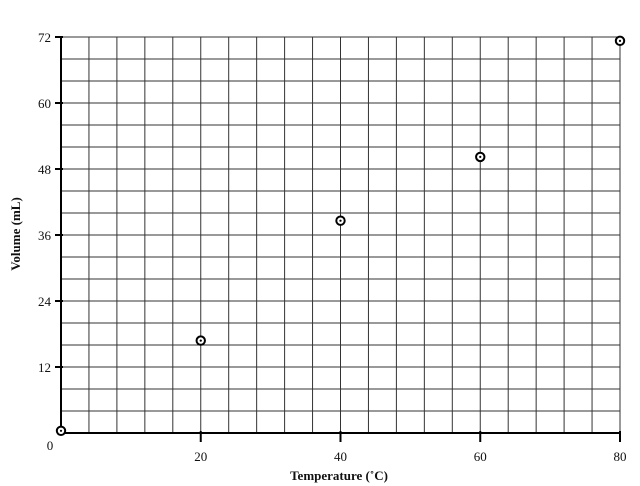  I want to click on x-axis-title: Temperature (˚C), so click(339, 475).